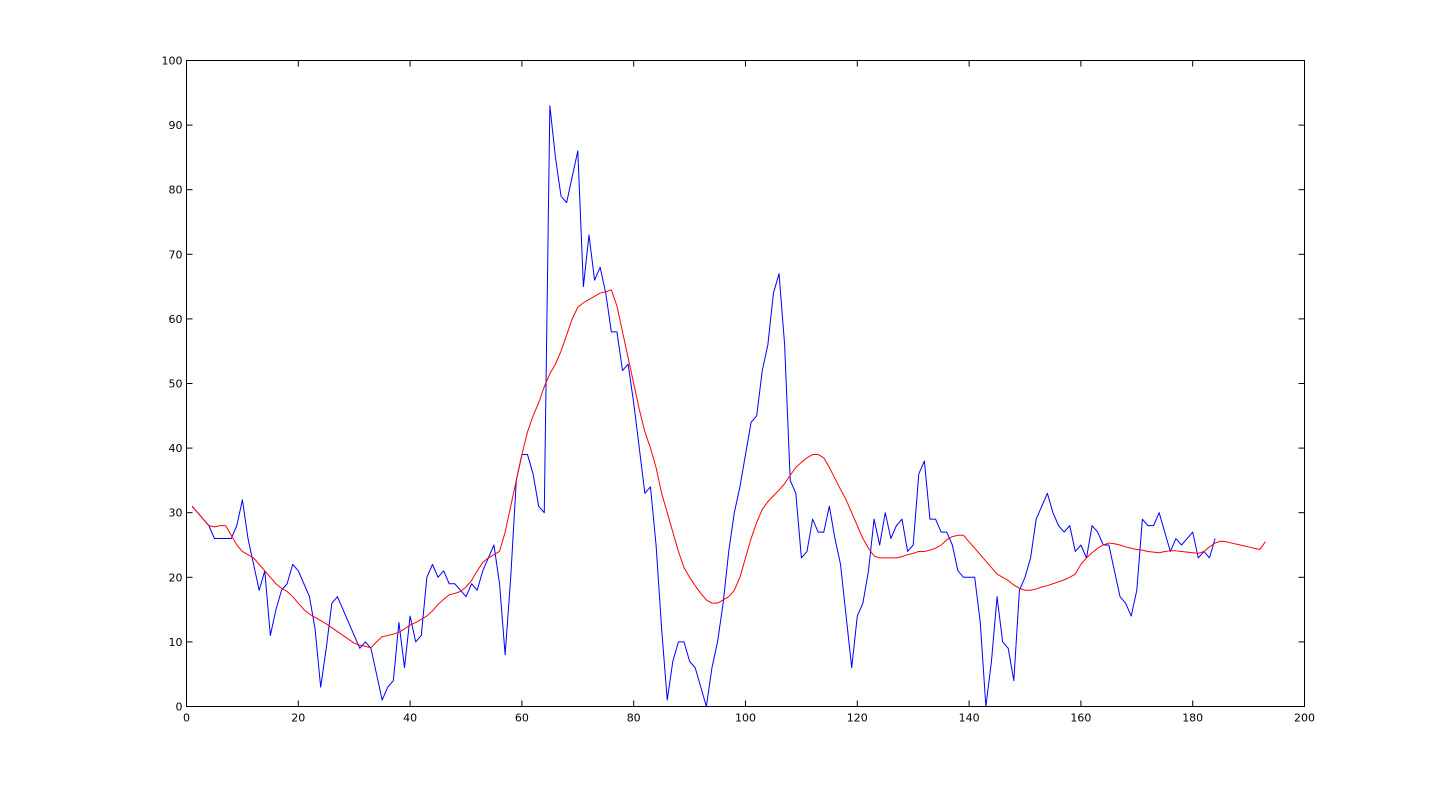 This screenshot has height=794, width=1441. What do you see at coordinates (179, 707) in the screenshot?
I see `y-tick-label: 0` at bounding box center [179, 707].